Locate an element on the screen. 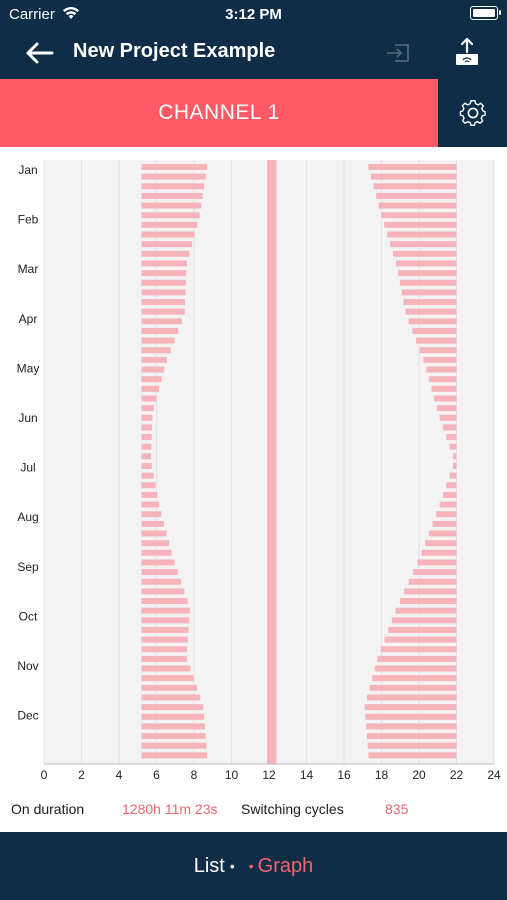 The height and width of the screenshot is (900, 507). bar-noon is located at coordinates (272, 462).